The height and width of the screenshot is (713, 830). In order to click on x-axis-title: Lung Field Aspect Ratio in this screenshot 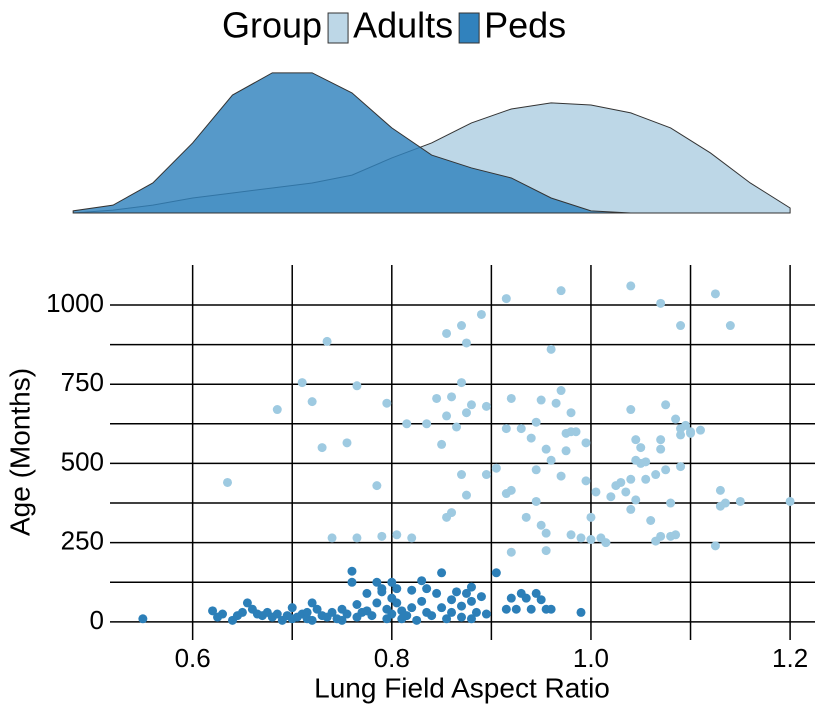, I will do `click(462, 687)`.